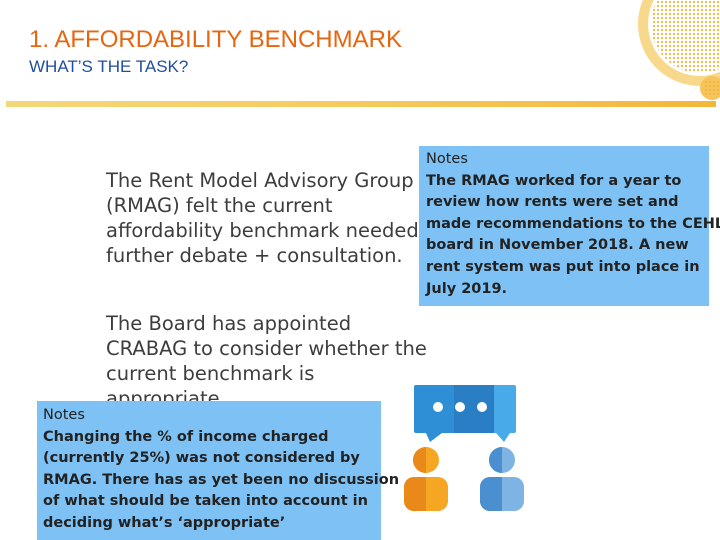 The height and width of the screenshot is (540, 720). Describe the element at coordinates (563, 266) in the screenshot. I see `notes-line: rent system was put into place in` at that location.